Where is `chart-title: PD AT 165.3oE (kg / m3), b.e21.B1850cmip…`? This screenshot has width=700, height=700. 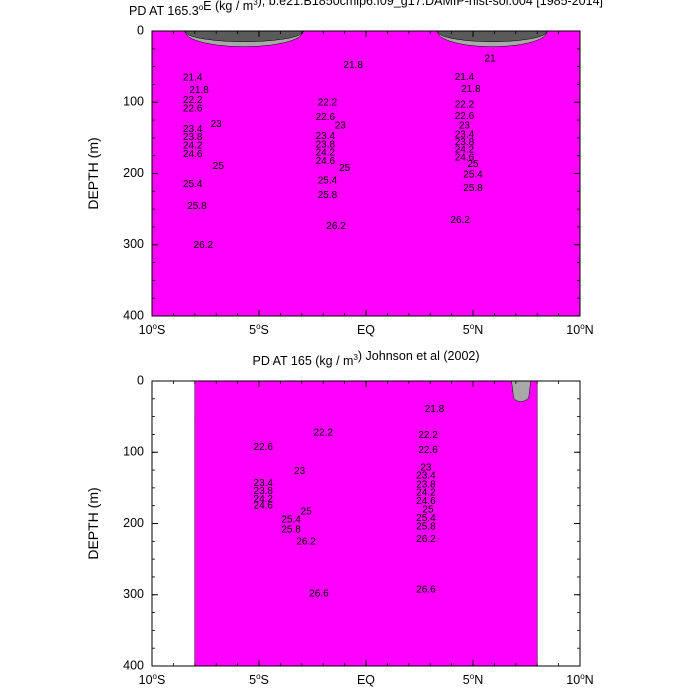
chart-title: PD AT 165.3oE (kg / m3), b.e21.B1850cmip… is located at coordinates (366, 9).